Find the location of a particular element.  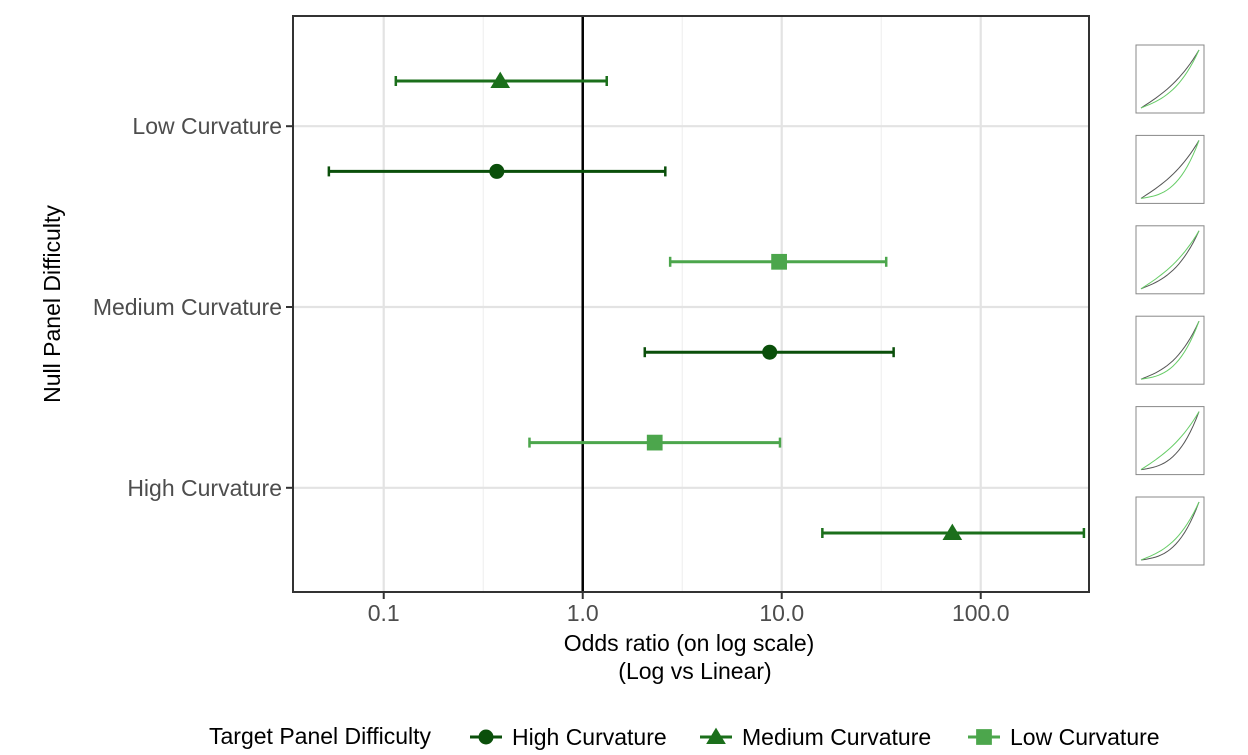

legend-label: High Curvature is located at coordinates (589, 737).